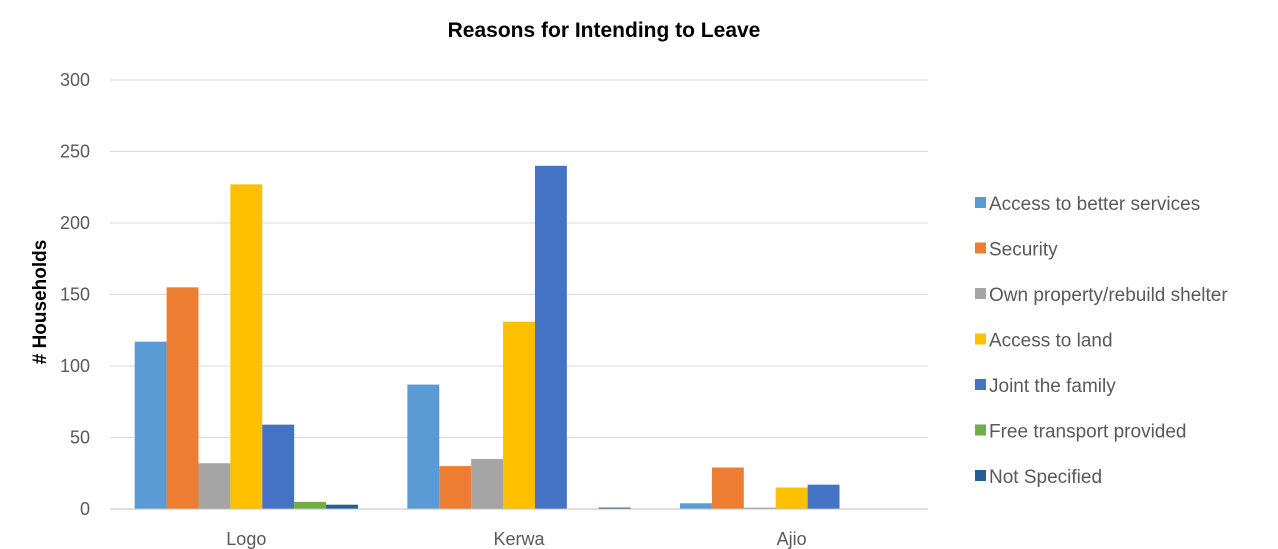  I want to click on x-axis-ticks: Logo Kerwa Ajio, so click(516, 539).